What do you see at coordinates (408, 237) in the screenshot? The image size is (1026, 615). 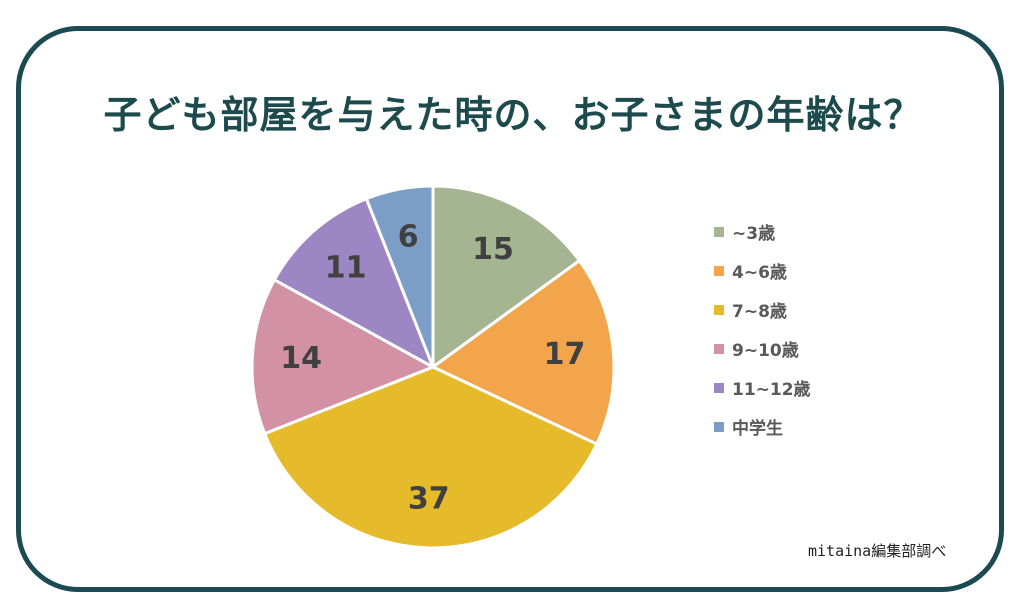 I see `data-label: 6` at bounding box center [408, 237].